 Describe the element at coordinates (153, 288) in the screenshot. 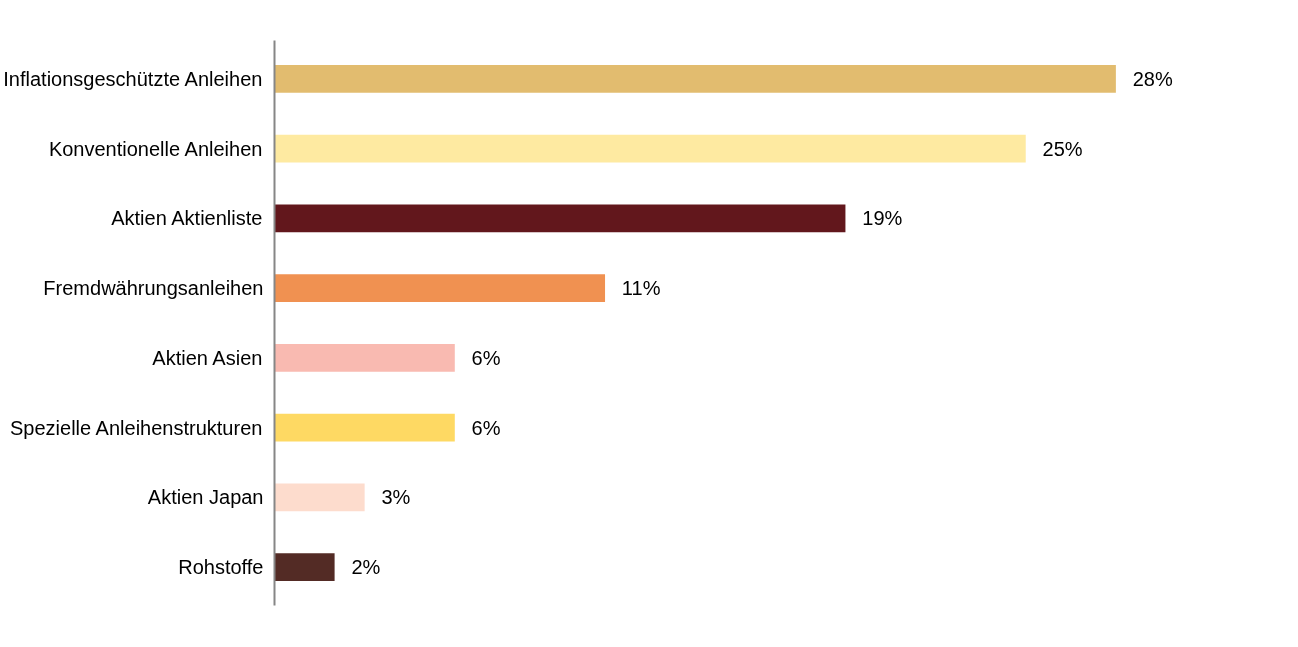

I see `y-tick-label: Fremdwährungsanleihen` at that location.